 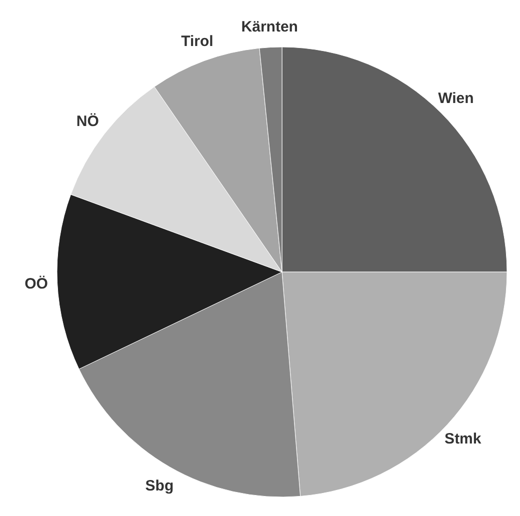 I want to click on slice-label: NÖ, so click(x=88, y=121).